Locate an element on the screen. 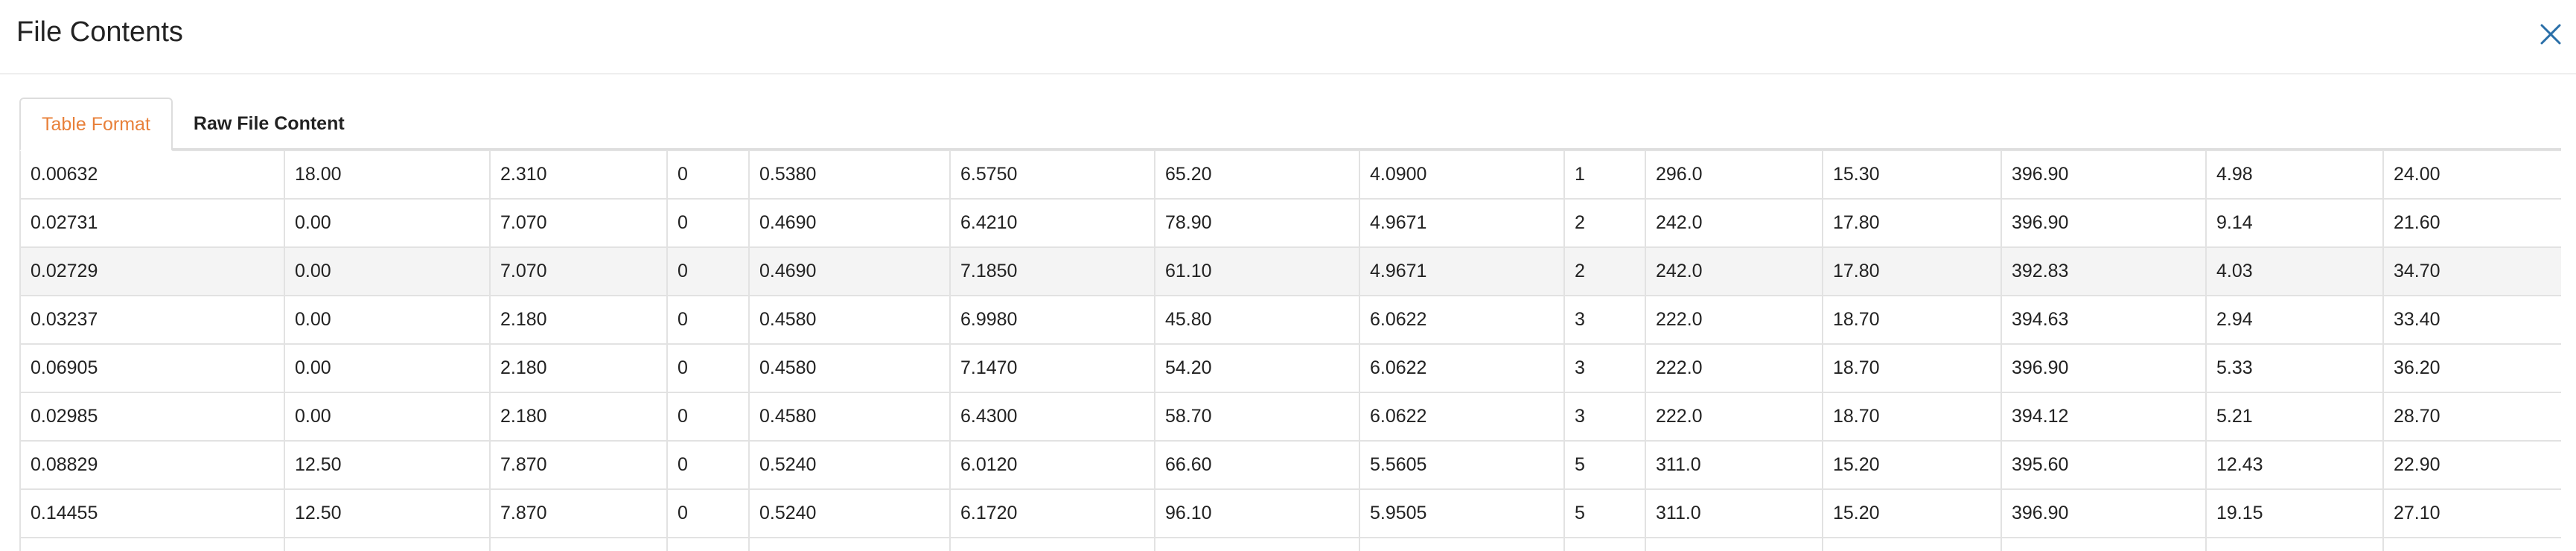 The height and width of the screenshot is (551, 2576). tab-table-format: Table Format is located at coordinates (96, 124).